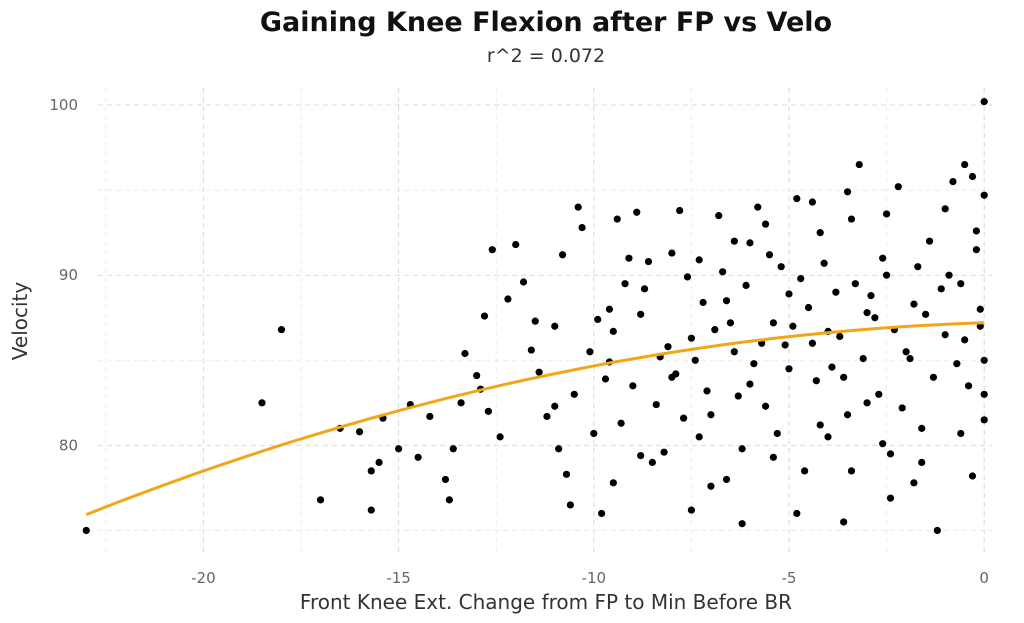 The height and width of the screenshot is (623, 1024). What do you see at coordinates (63, 105) in the screenshot?
I see `y-tick-label: 100` at bounding box center [63, 105].